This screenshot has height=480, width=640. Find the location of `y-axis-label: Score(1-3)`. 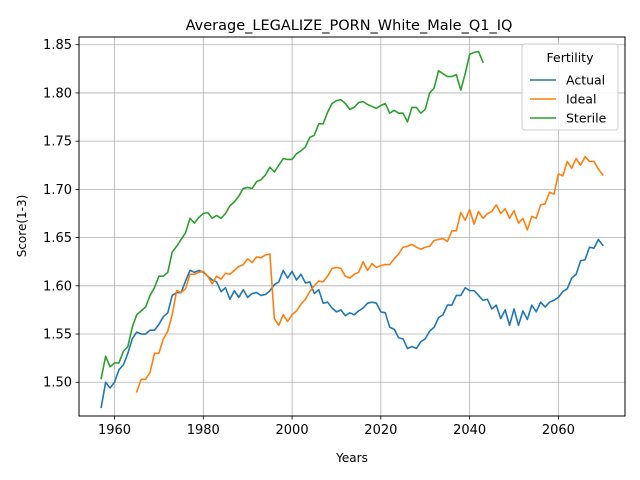

y-axis-label: Score(1-3) is located at coordinates (22, 226).